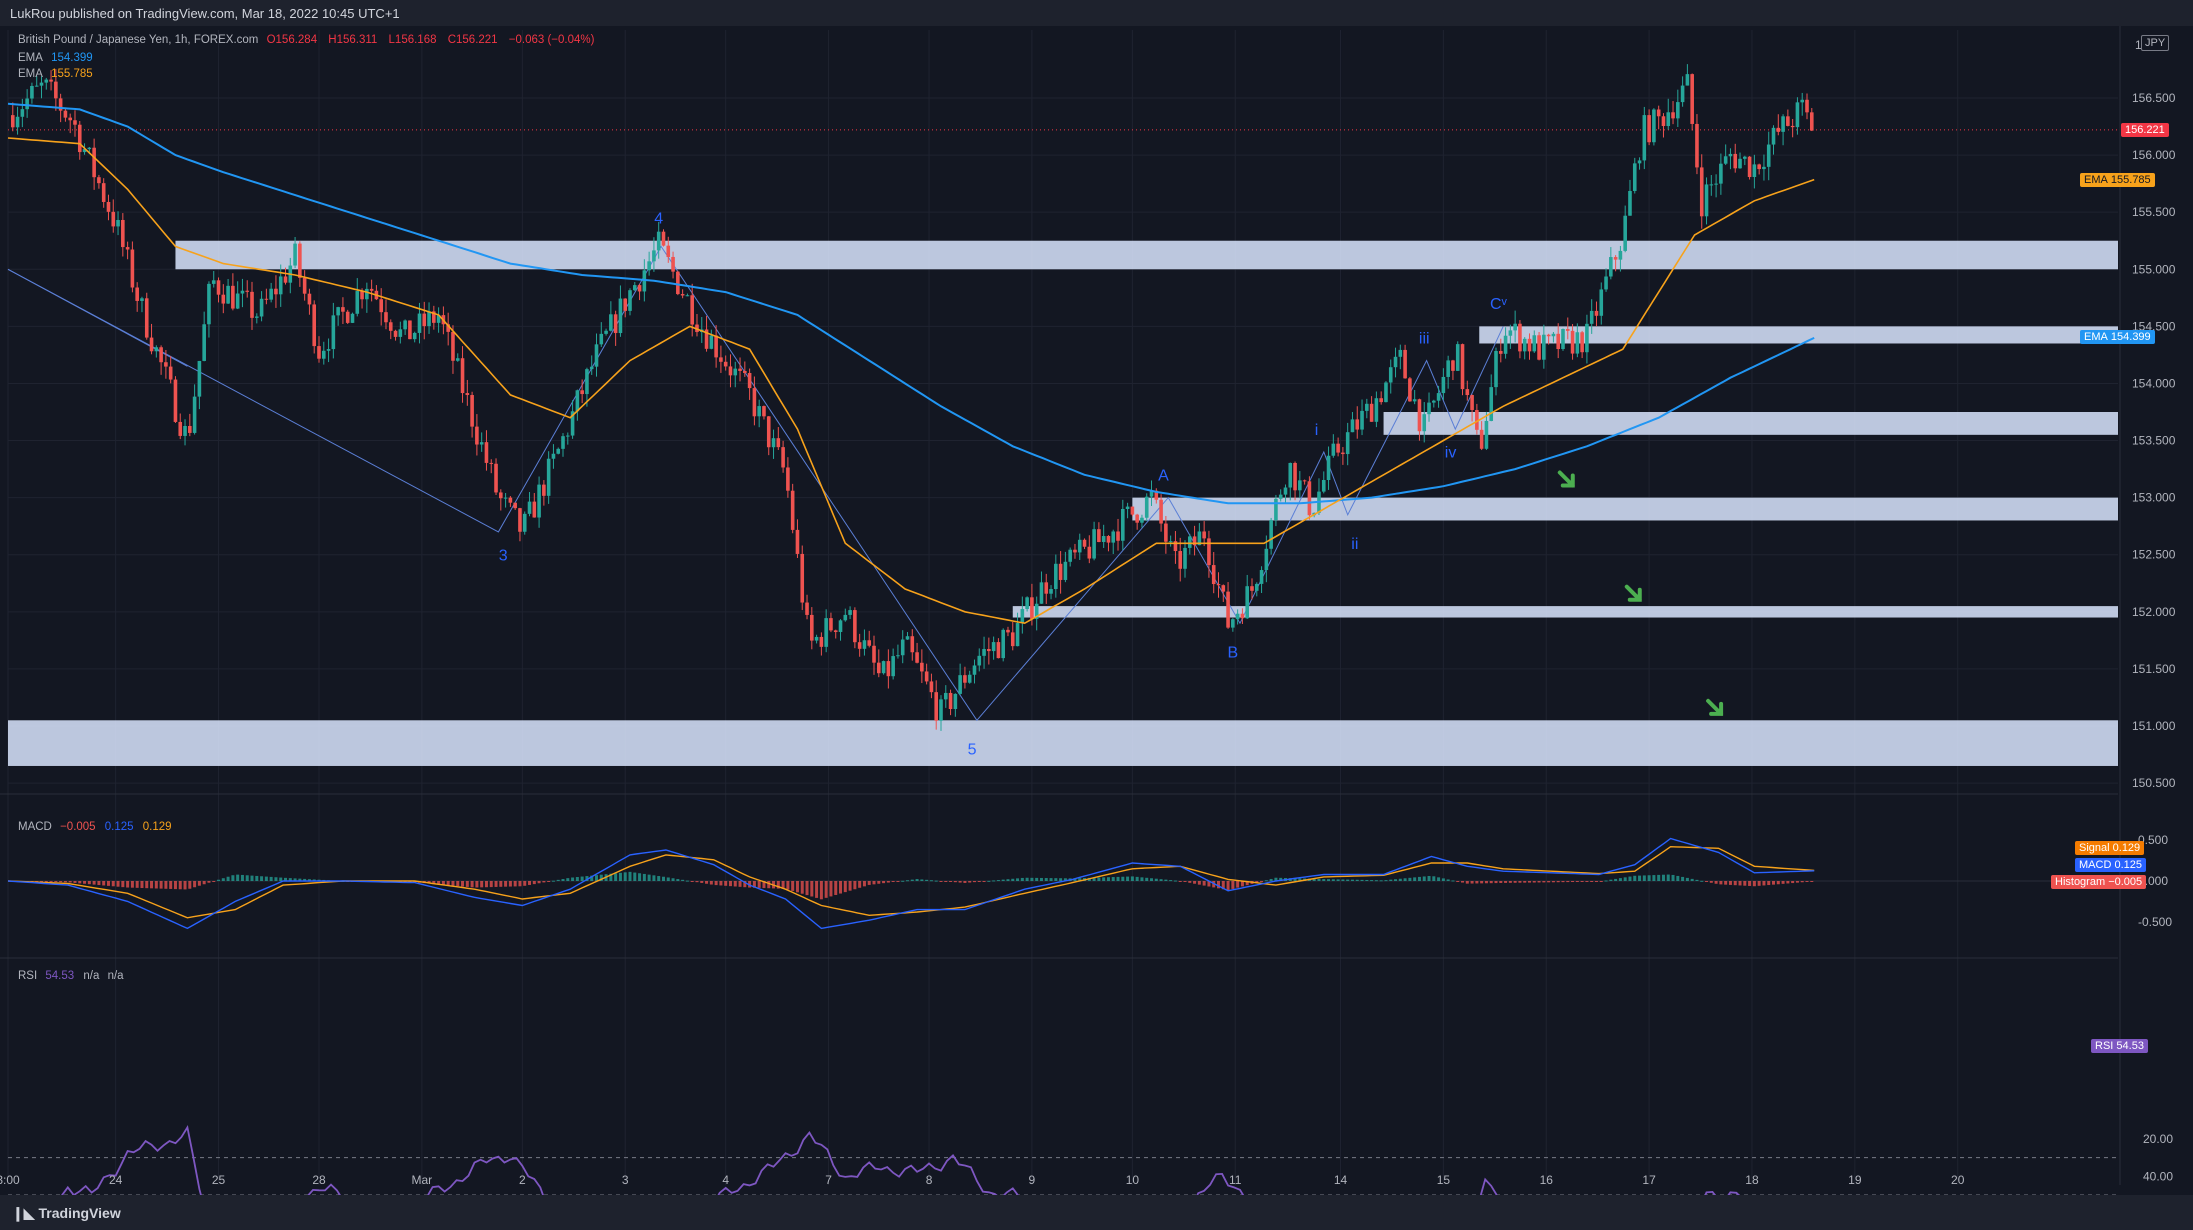  What do you see at coordinates (2080, 882) in the screenshot?
I see `histogram-tag-name: Histogram` at bounding box center [2080, 882].